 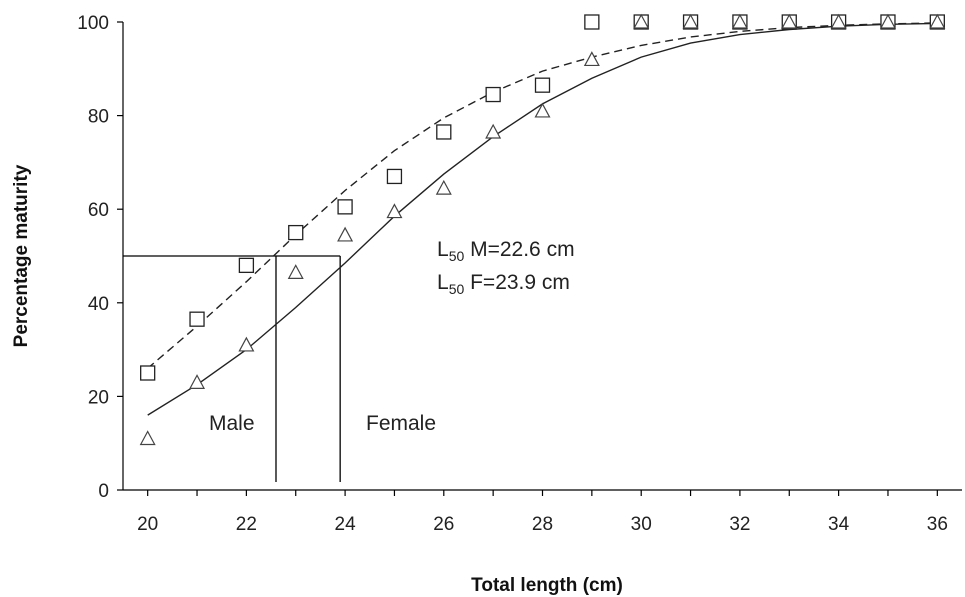 What do you see at coordinates (519, 249) in the screenshot?
I see `l50-male-value: M=22.6 cm` at bounding box center [519, 249].